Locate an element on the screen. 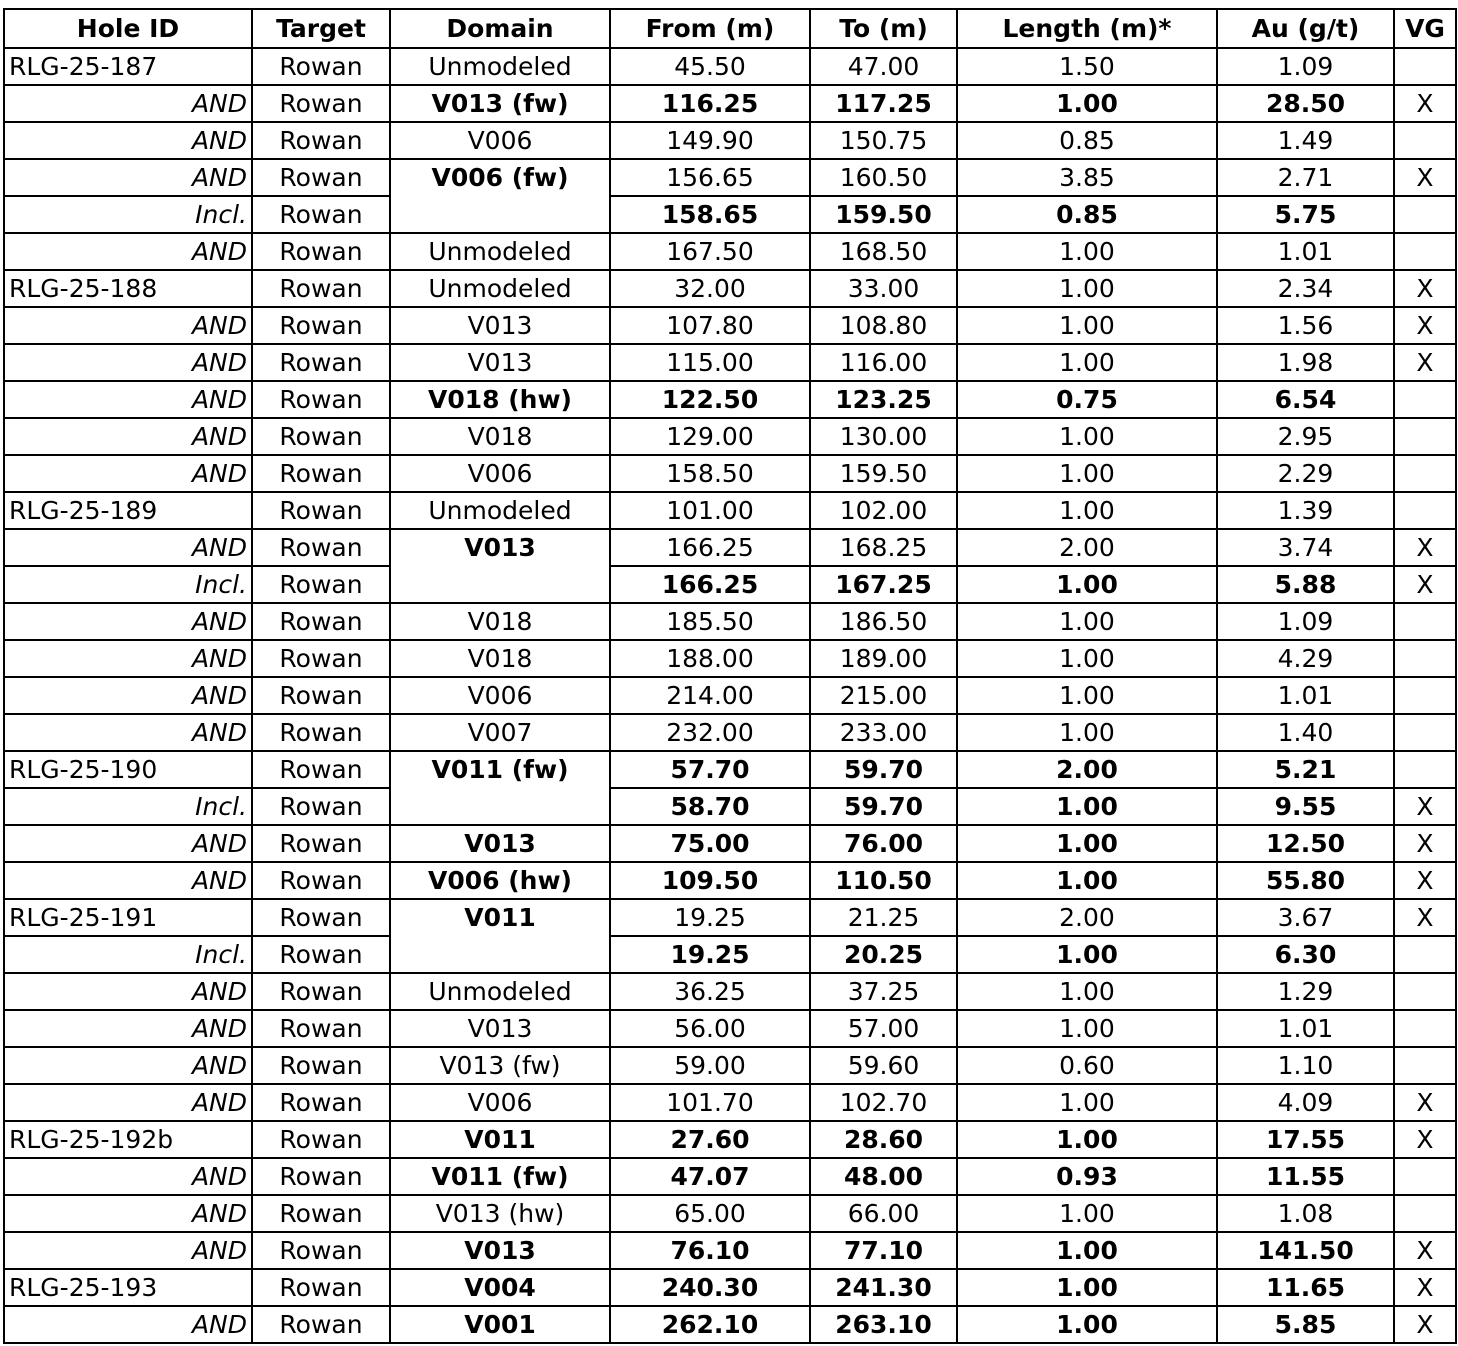  domain-cell: V007 is located at coordinates (500, 732).